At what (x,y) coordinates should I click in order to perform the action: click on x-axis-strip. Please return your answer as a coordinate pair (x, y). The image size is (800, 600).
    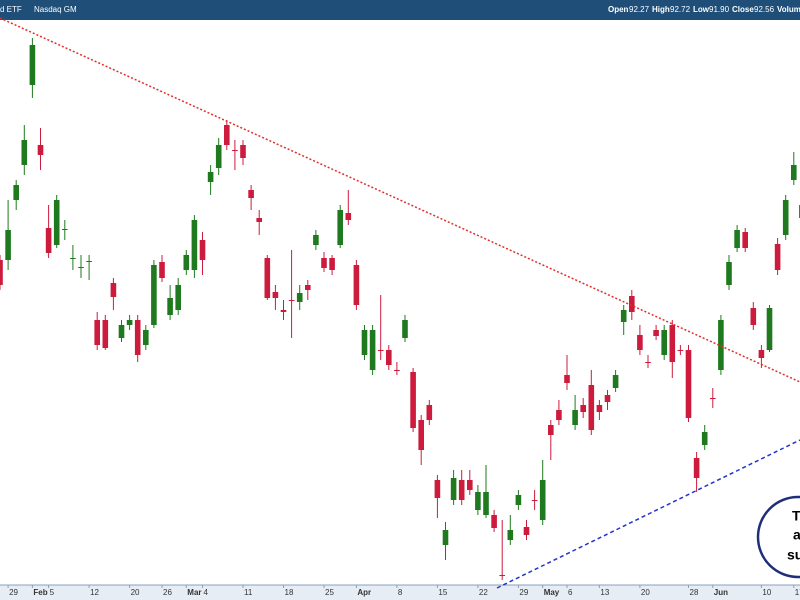
    Looking at the image, I should click on (400, 592).